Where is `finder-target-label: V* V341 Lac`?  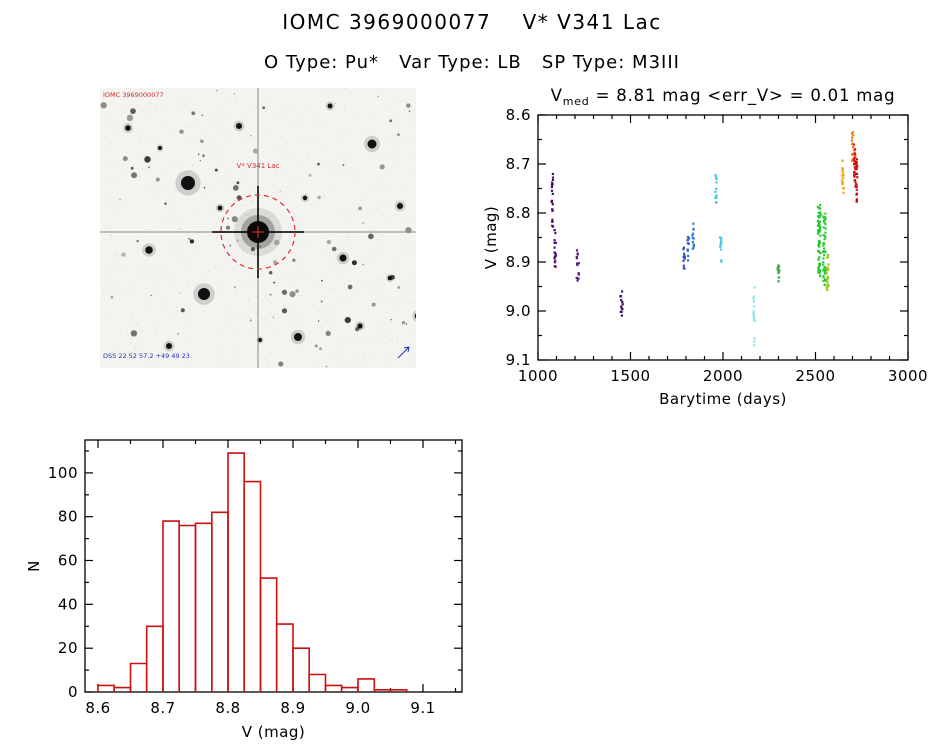 finder-target-label: V* V341 Lac is located at coordinates (258, 166).